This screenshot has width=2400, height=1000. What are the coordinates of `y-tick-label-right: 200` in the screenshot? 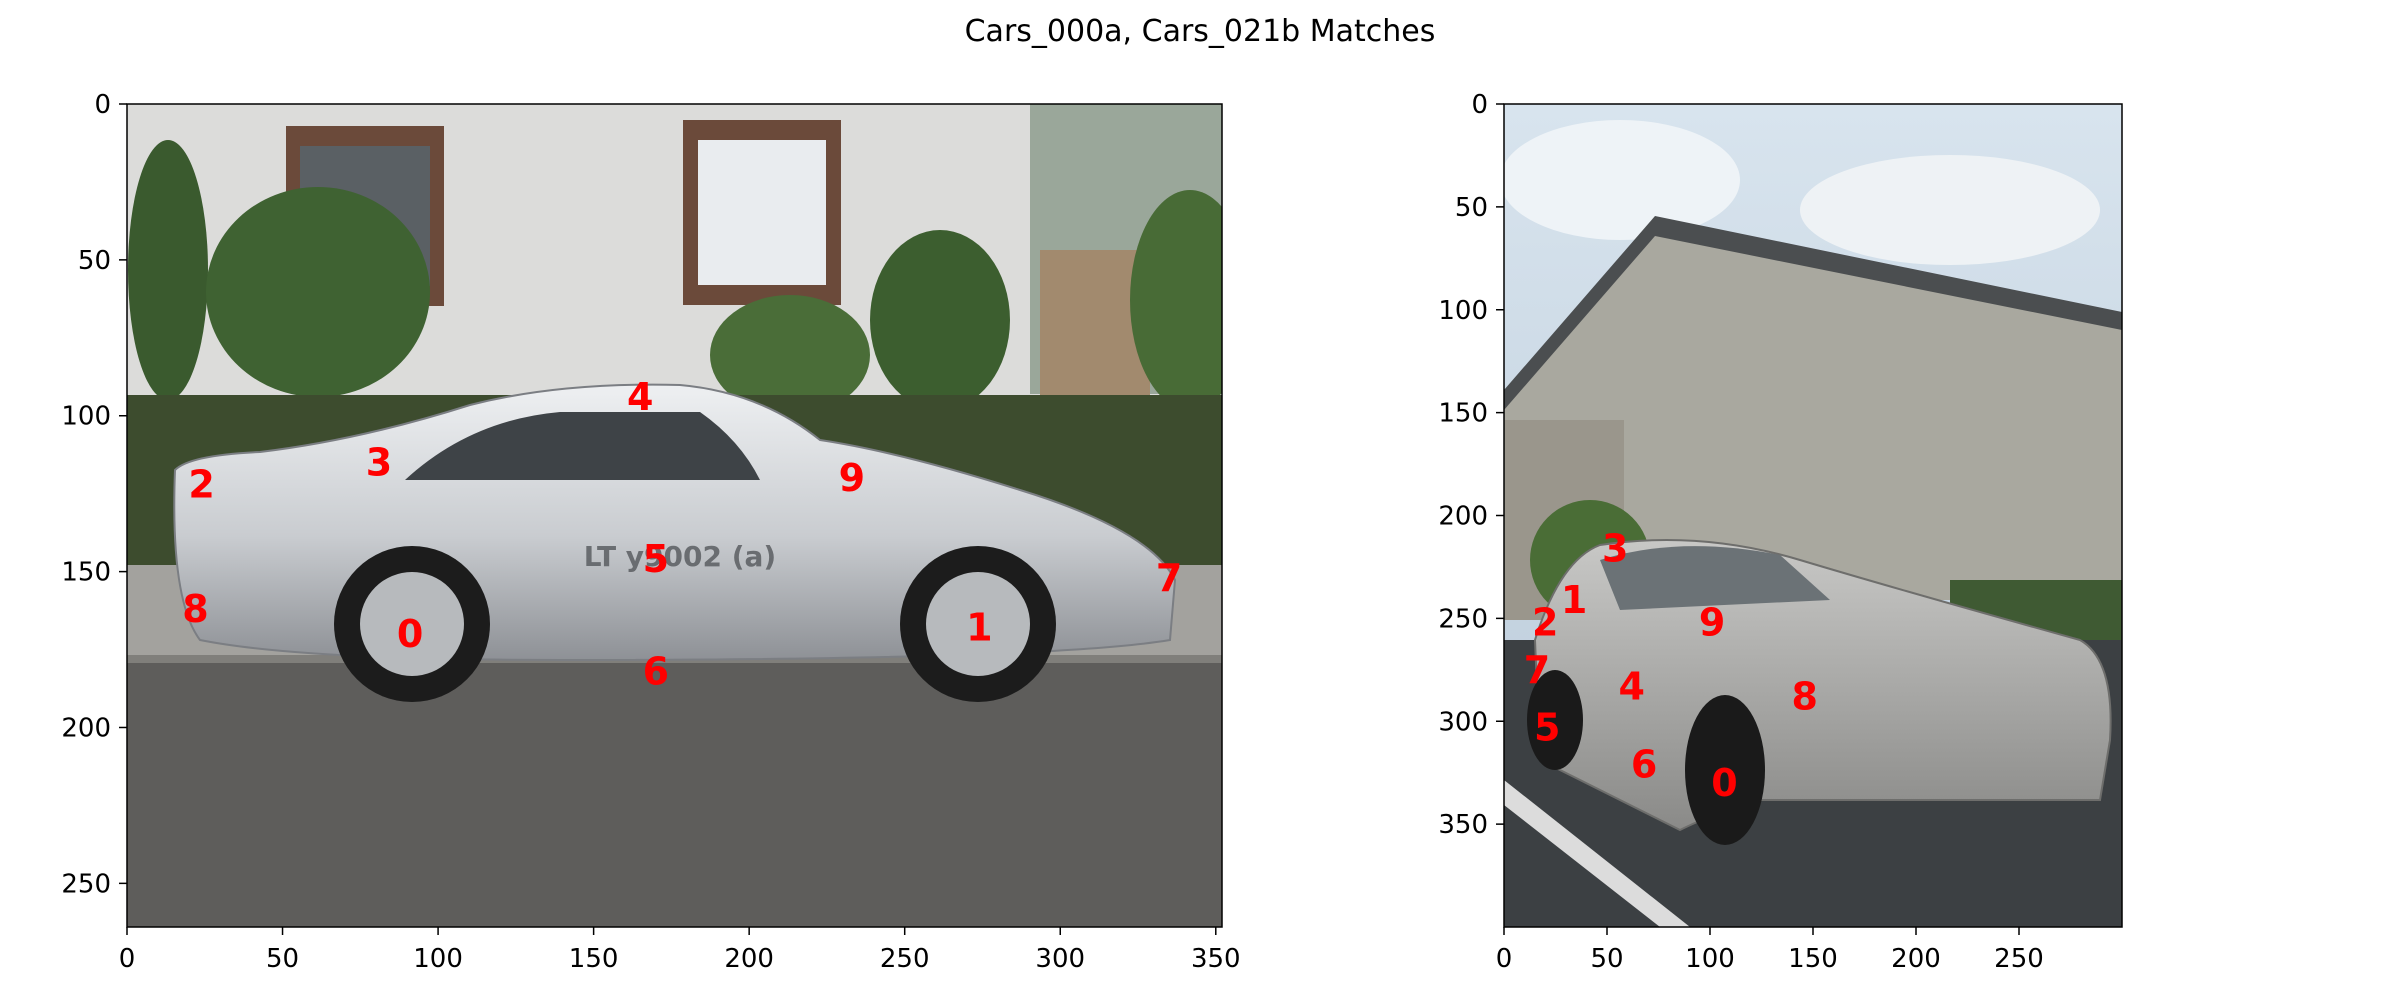 It's located at (1463, 517).